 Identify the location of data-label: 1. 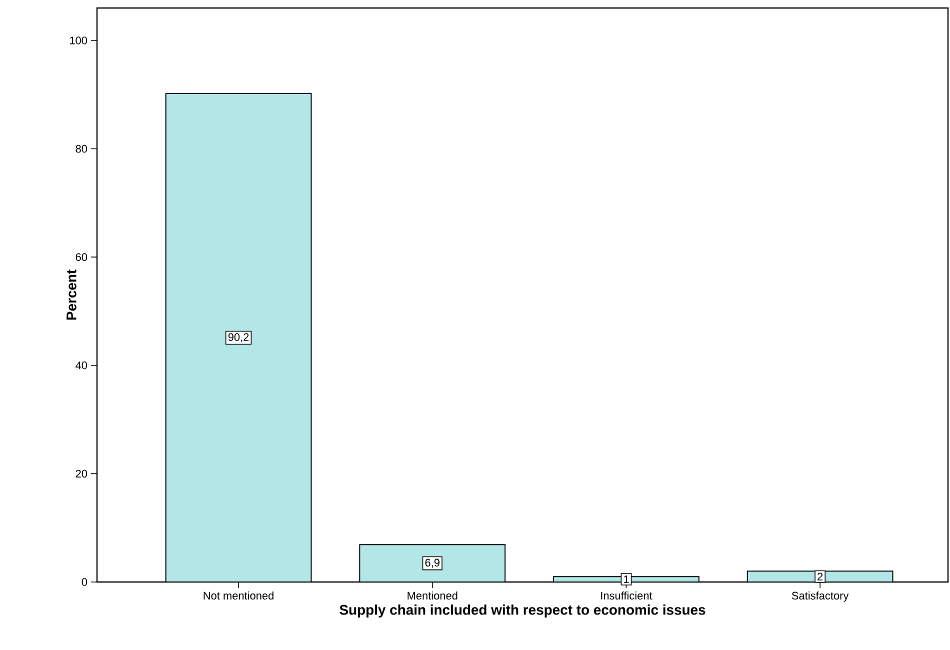
(626, 580).